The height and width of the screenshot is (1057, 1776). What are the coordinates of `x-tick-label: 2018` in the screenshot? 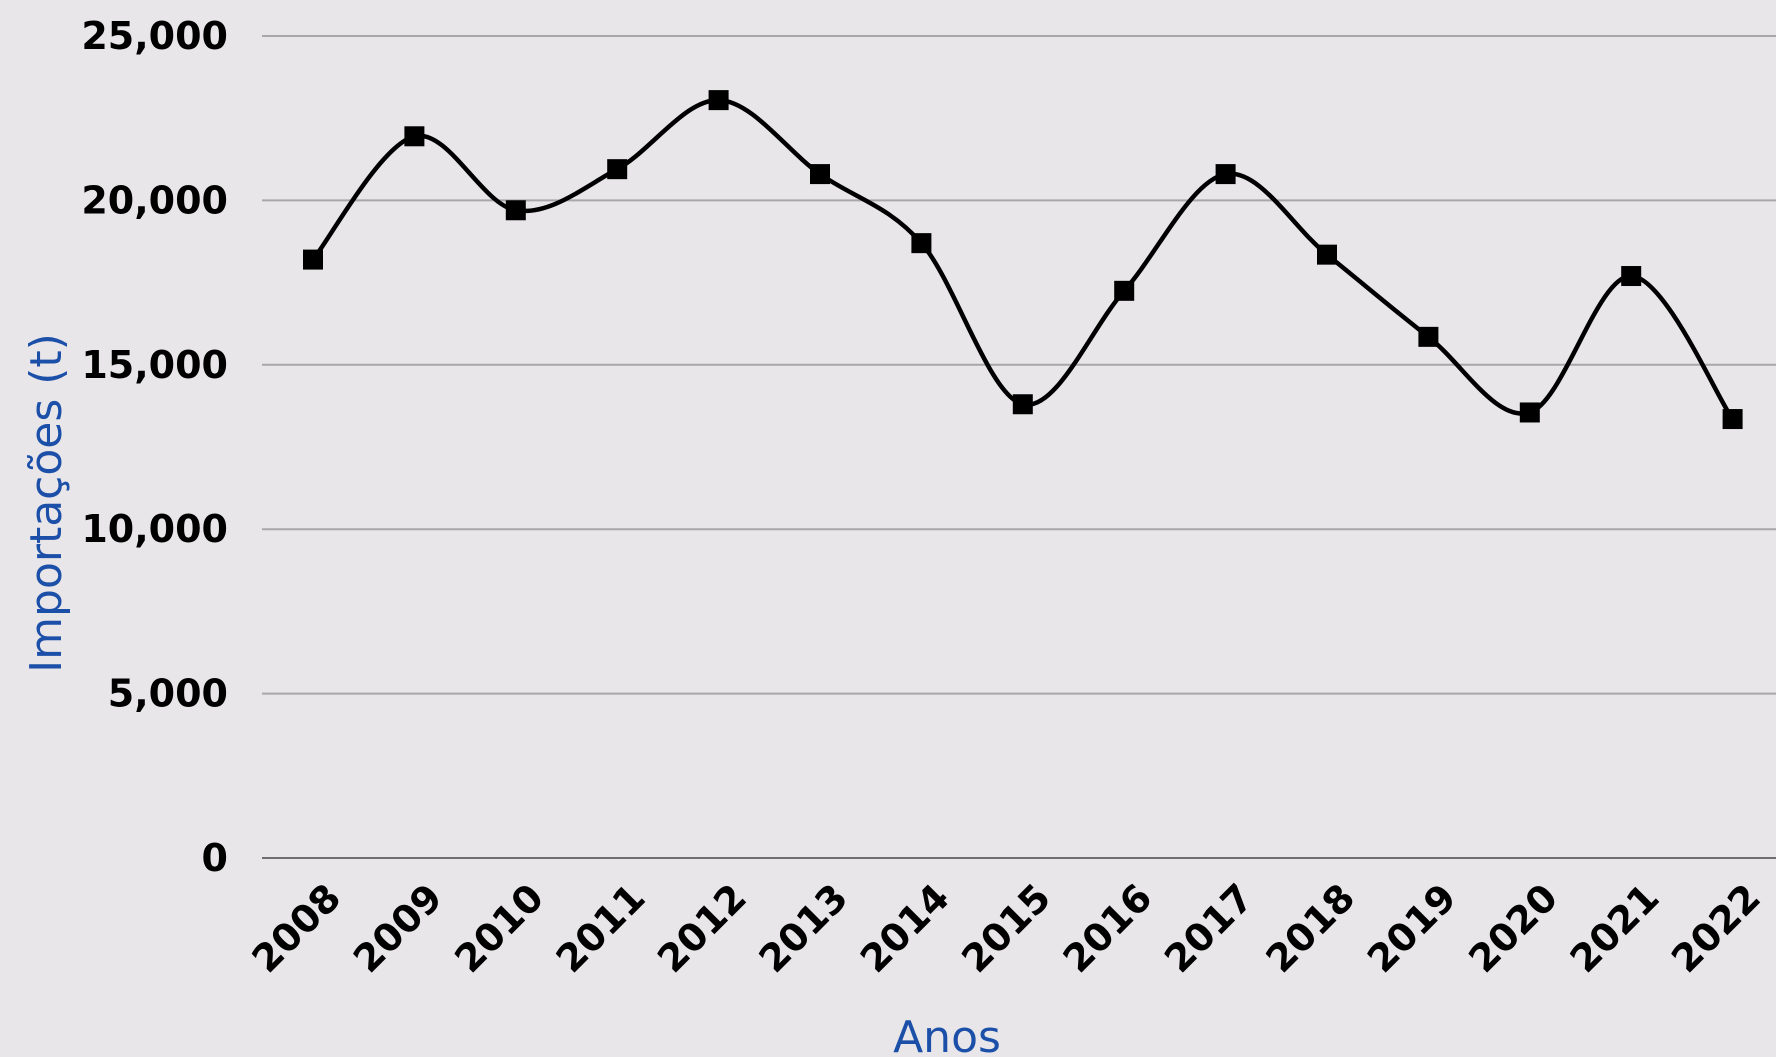 It's located at (1310, 928).